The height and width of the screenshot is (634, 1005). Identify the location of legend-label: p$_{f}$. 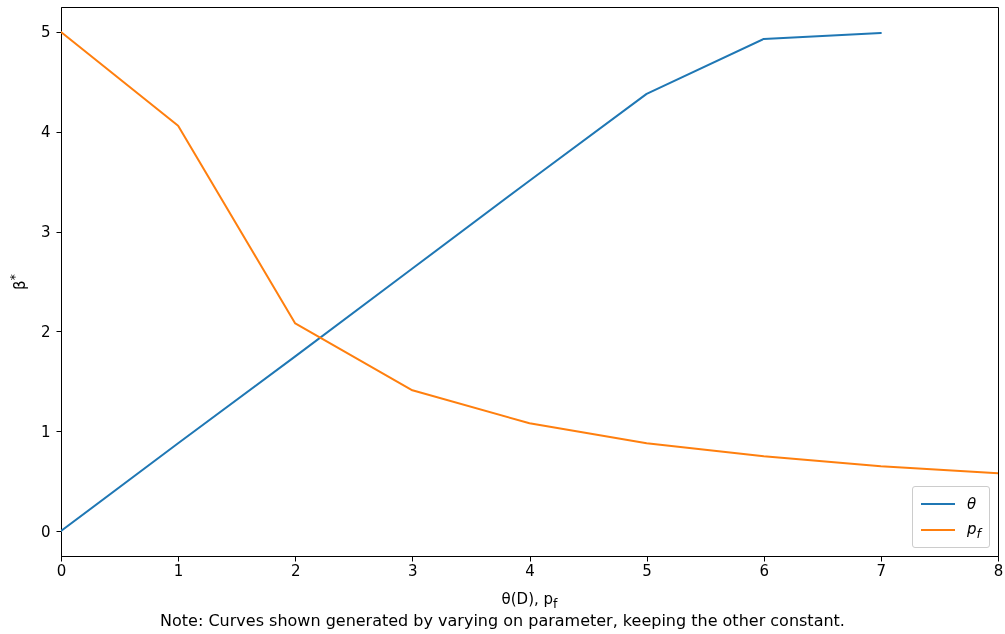
(974, 530).